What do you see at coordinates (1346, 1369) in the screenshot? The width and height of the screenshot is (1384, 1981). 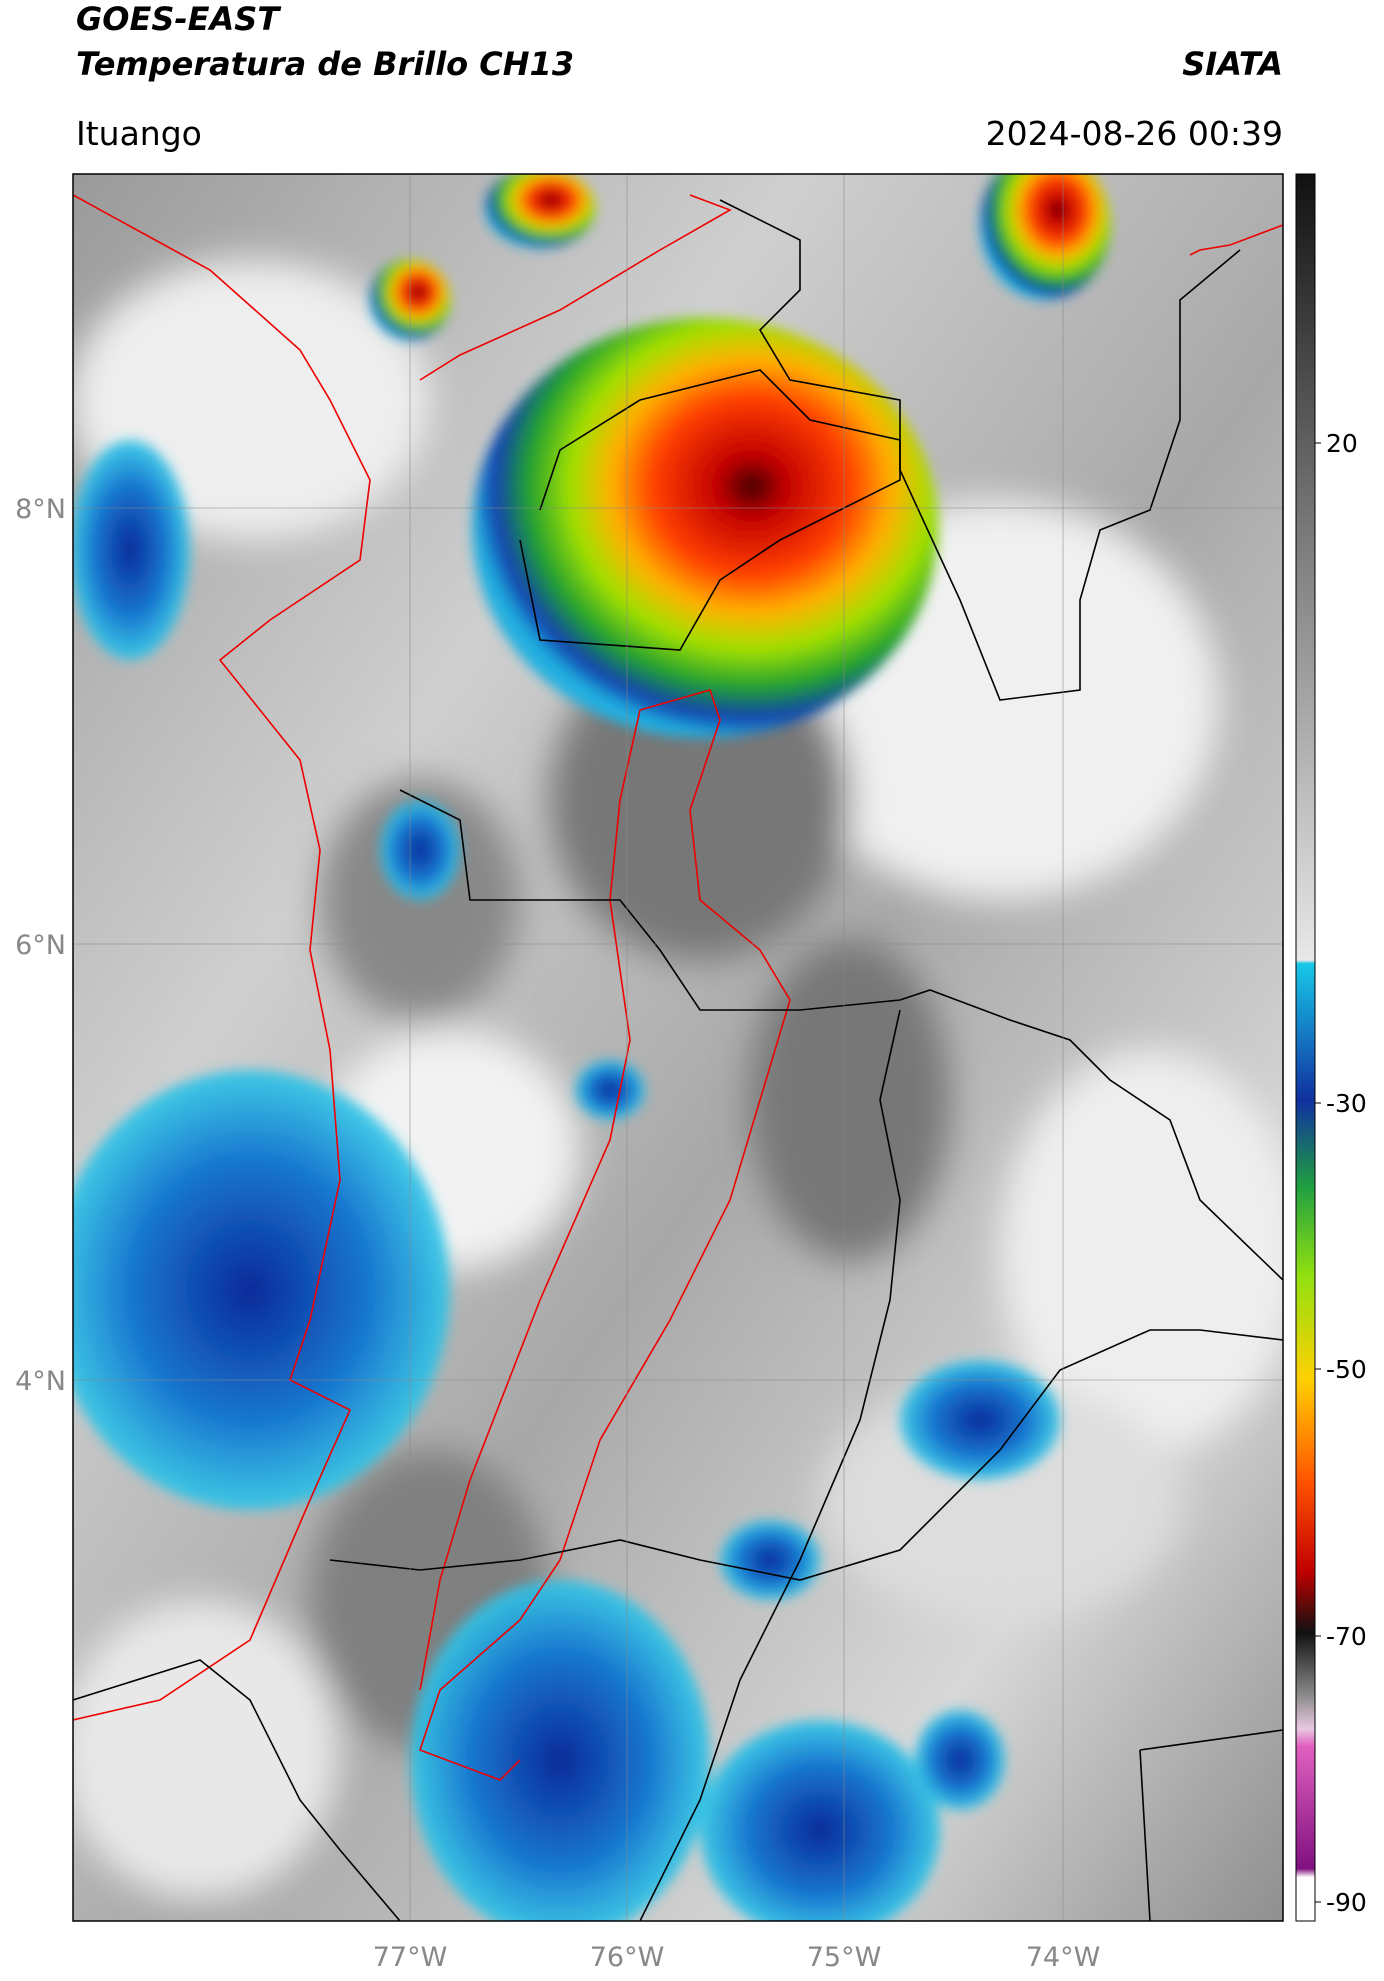 I see `colorbar-label: -50` at bounding box center [1346, 1369].